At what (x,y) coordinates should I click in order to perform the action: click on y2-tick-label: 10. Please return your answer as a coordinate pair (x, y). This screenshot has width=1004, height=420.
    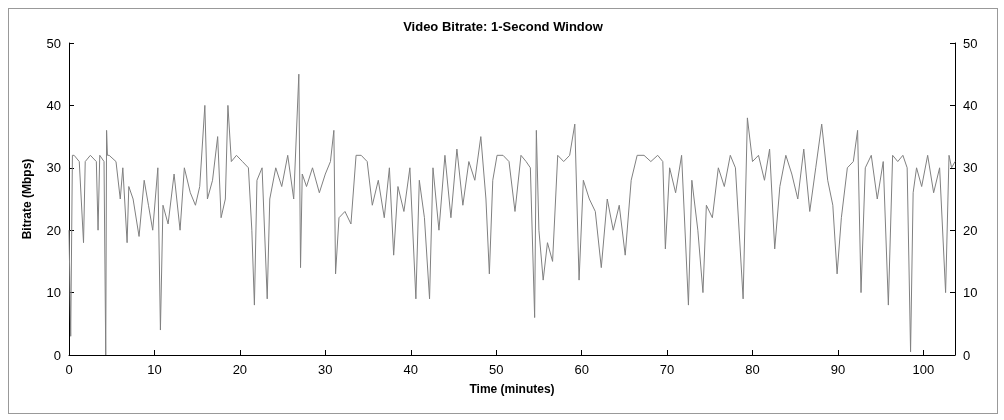
    Looking at the image, I should click on (970, 293).